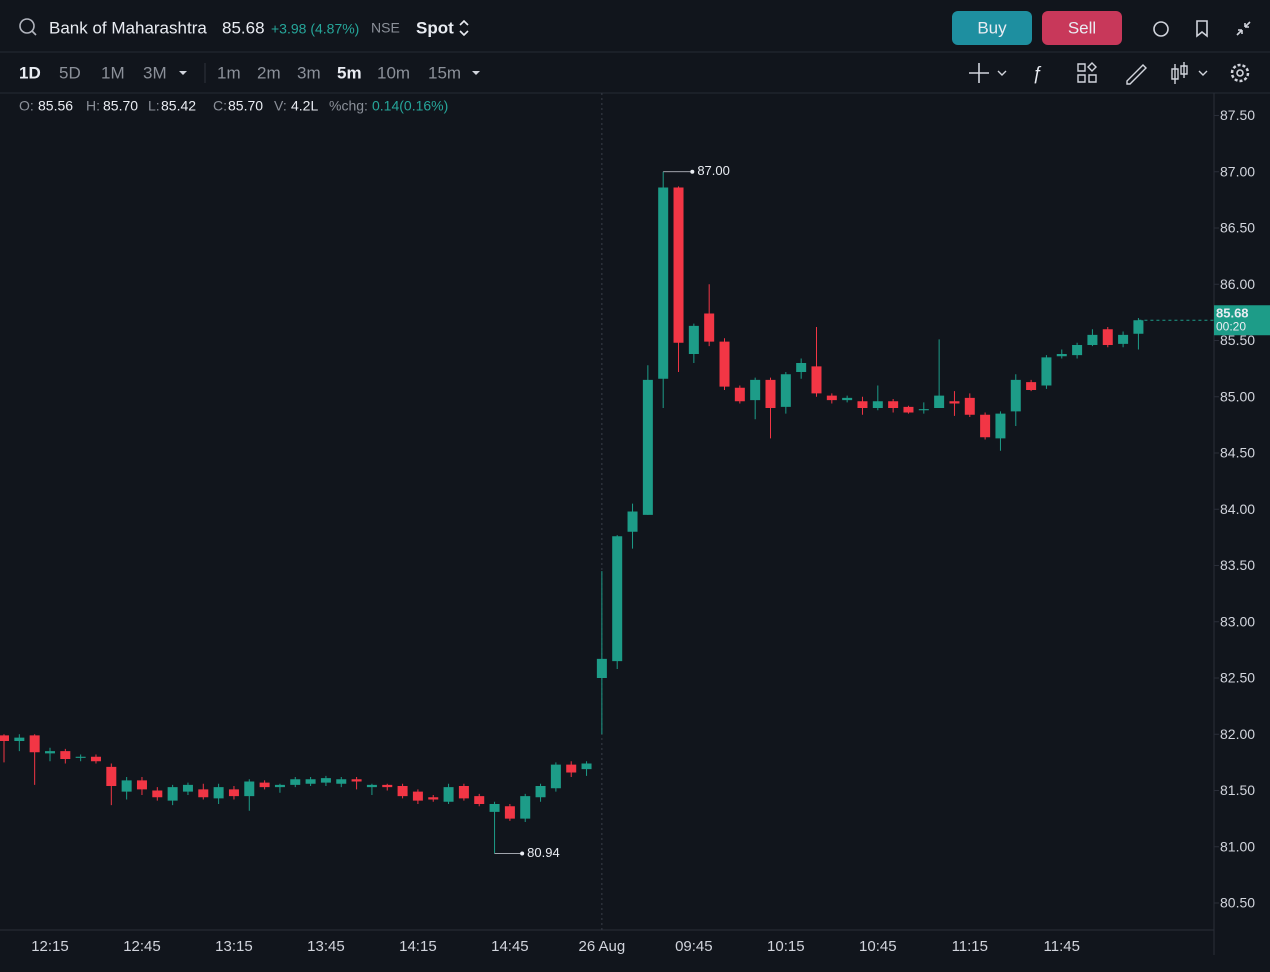 The height and width of the screenshot is (972, 1270). I want to click on range-button: 5D, so click(70, 72).